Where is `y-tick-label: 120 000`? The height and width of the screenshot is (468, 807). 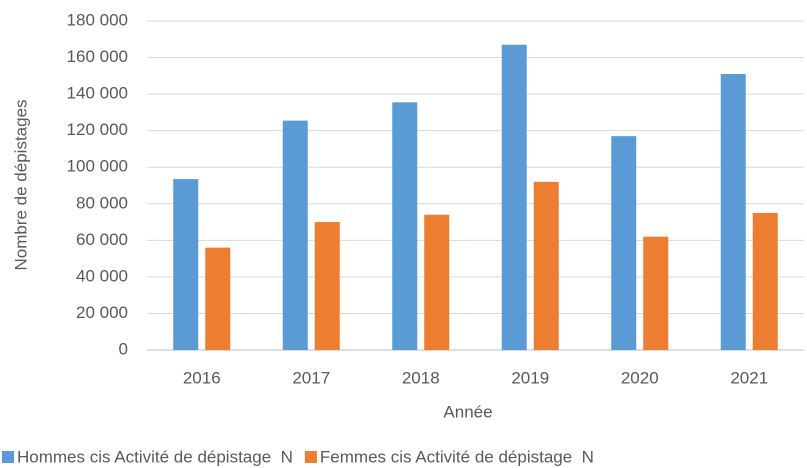 y-tick-label: 120 000 is located at coordinates (97, 129).